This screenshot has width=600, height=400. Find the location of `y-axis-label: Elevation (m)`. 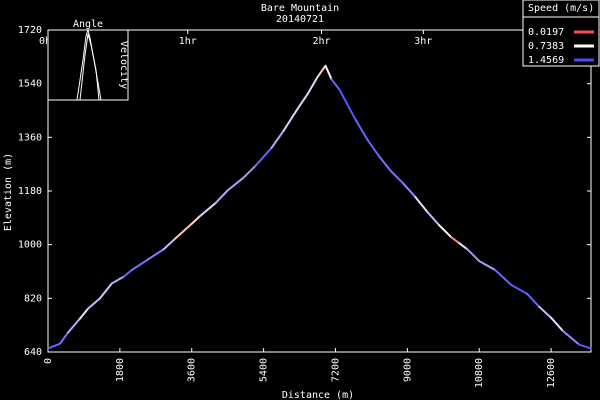

y-axis-label: Elevation (m) is located at coordinates (8, 192).